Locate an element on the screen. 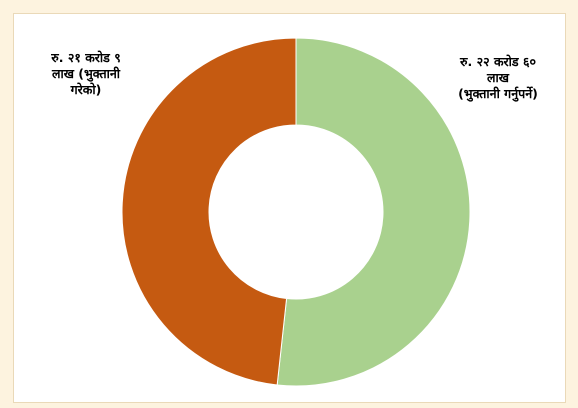 The width and height of the screenshot is (578, 408). slice-label-payable: रु. २२ करोड ६० लाख (भुक्तानी गर्नुपर्ने) is located at coordinates (498, 77).